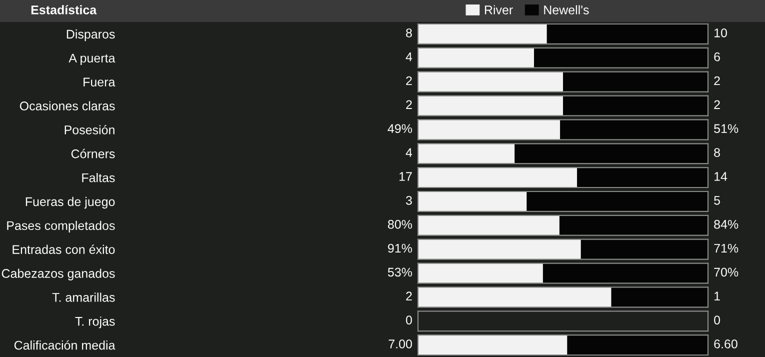 This screenshot has width=765, height=357. Describe the element at coordinates (92, 60) in the screenshot. I see `y-tick-label: A puerta` at that location.